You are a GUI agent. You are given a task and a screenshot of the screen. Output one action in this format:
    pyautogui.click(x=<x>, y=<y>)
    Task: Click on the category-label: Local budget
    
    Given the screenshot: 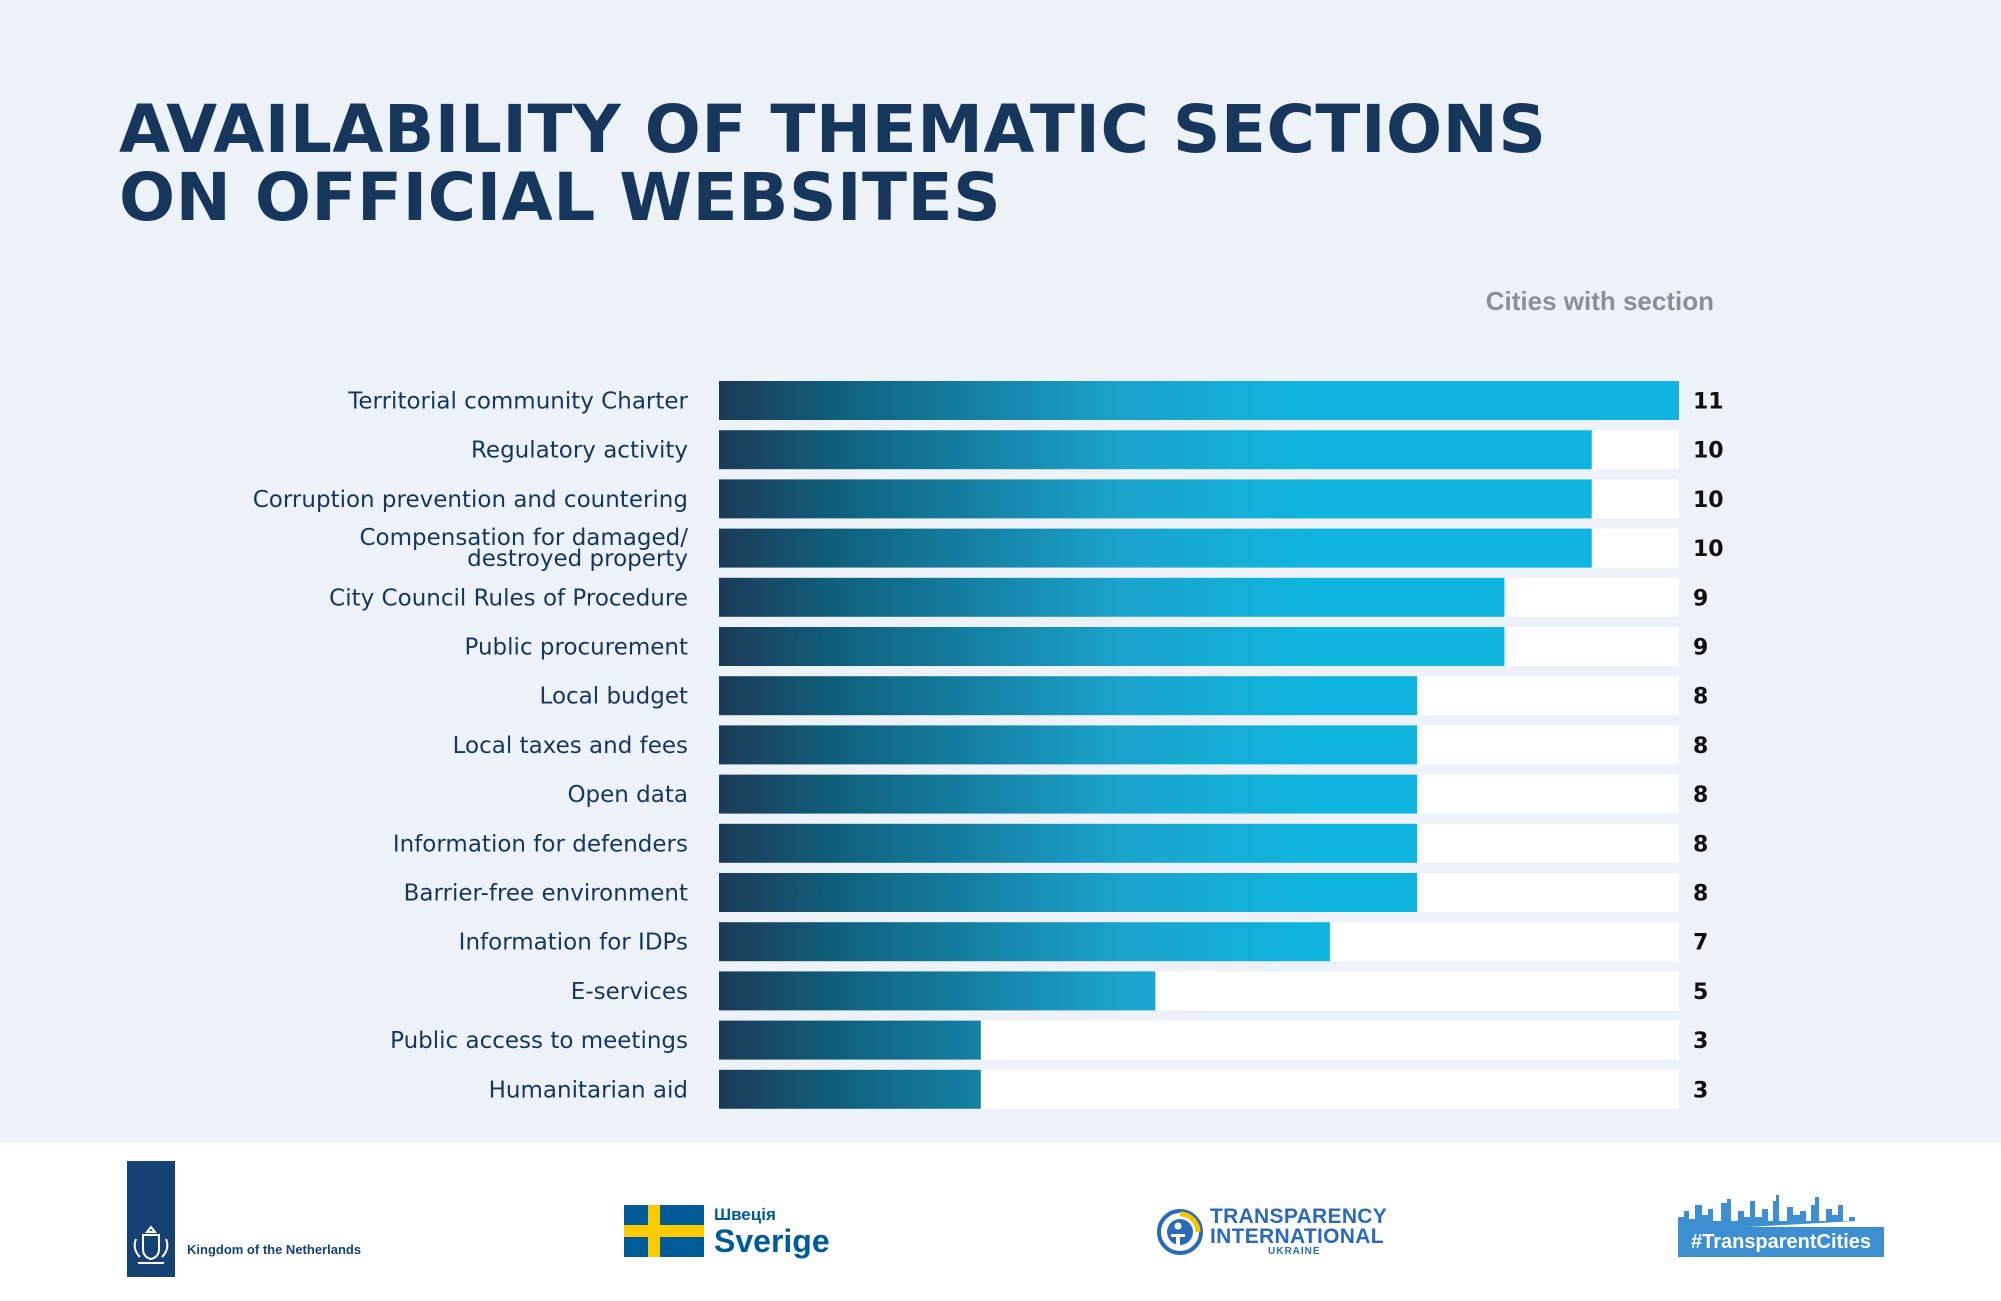 What is the action you would take?
    pyautogui.click(x=614, y=697)
    